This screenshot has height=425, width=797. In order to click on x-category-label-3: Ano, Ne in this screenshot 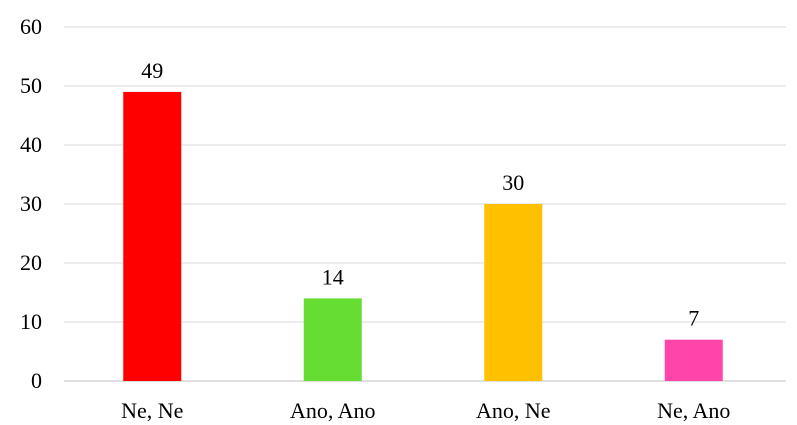, I will do `click(513, 410)`.